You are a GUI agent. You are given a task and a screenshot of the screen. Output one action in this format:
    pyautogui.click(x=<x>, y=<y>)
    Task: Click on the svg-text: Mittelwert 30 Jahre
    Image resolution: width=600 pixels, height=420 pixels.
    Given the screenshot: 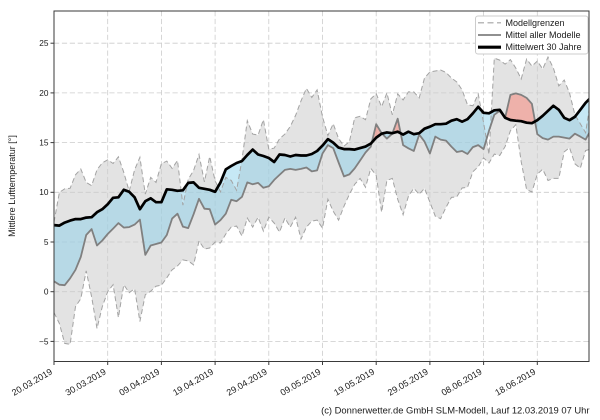 What is the action you would take?
    pyautogui.click(x=544, y=47)
    